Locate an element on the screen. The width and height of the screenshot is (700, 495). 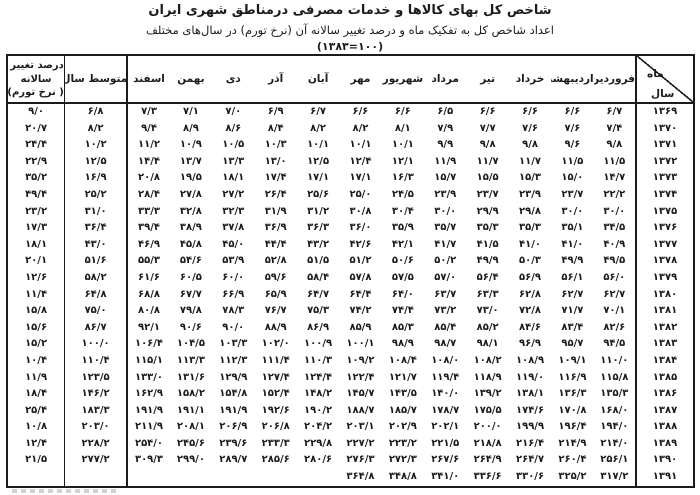
index-cell: ۲۰۳/۱ is located at coordinates (360, 427).